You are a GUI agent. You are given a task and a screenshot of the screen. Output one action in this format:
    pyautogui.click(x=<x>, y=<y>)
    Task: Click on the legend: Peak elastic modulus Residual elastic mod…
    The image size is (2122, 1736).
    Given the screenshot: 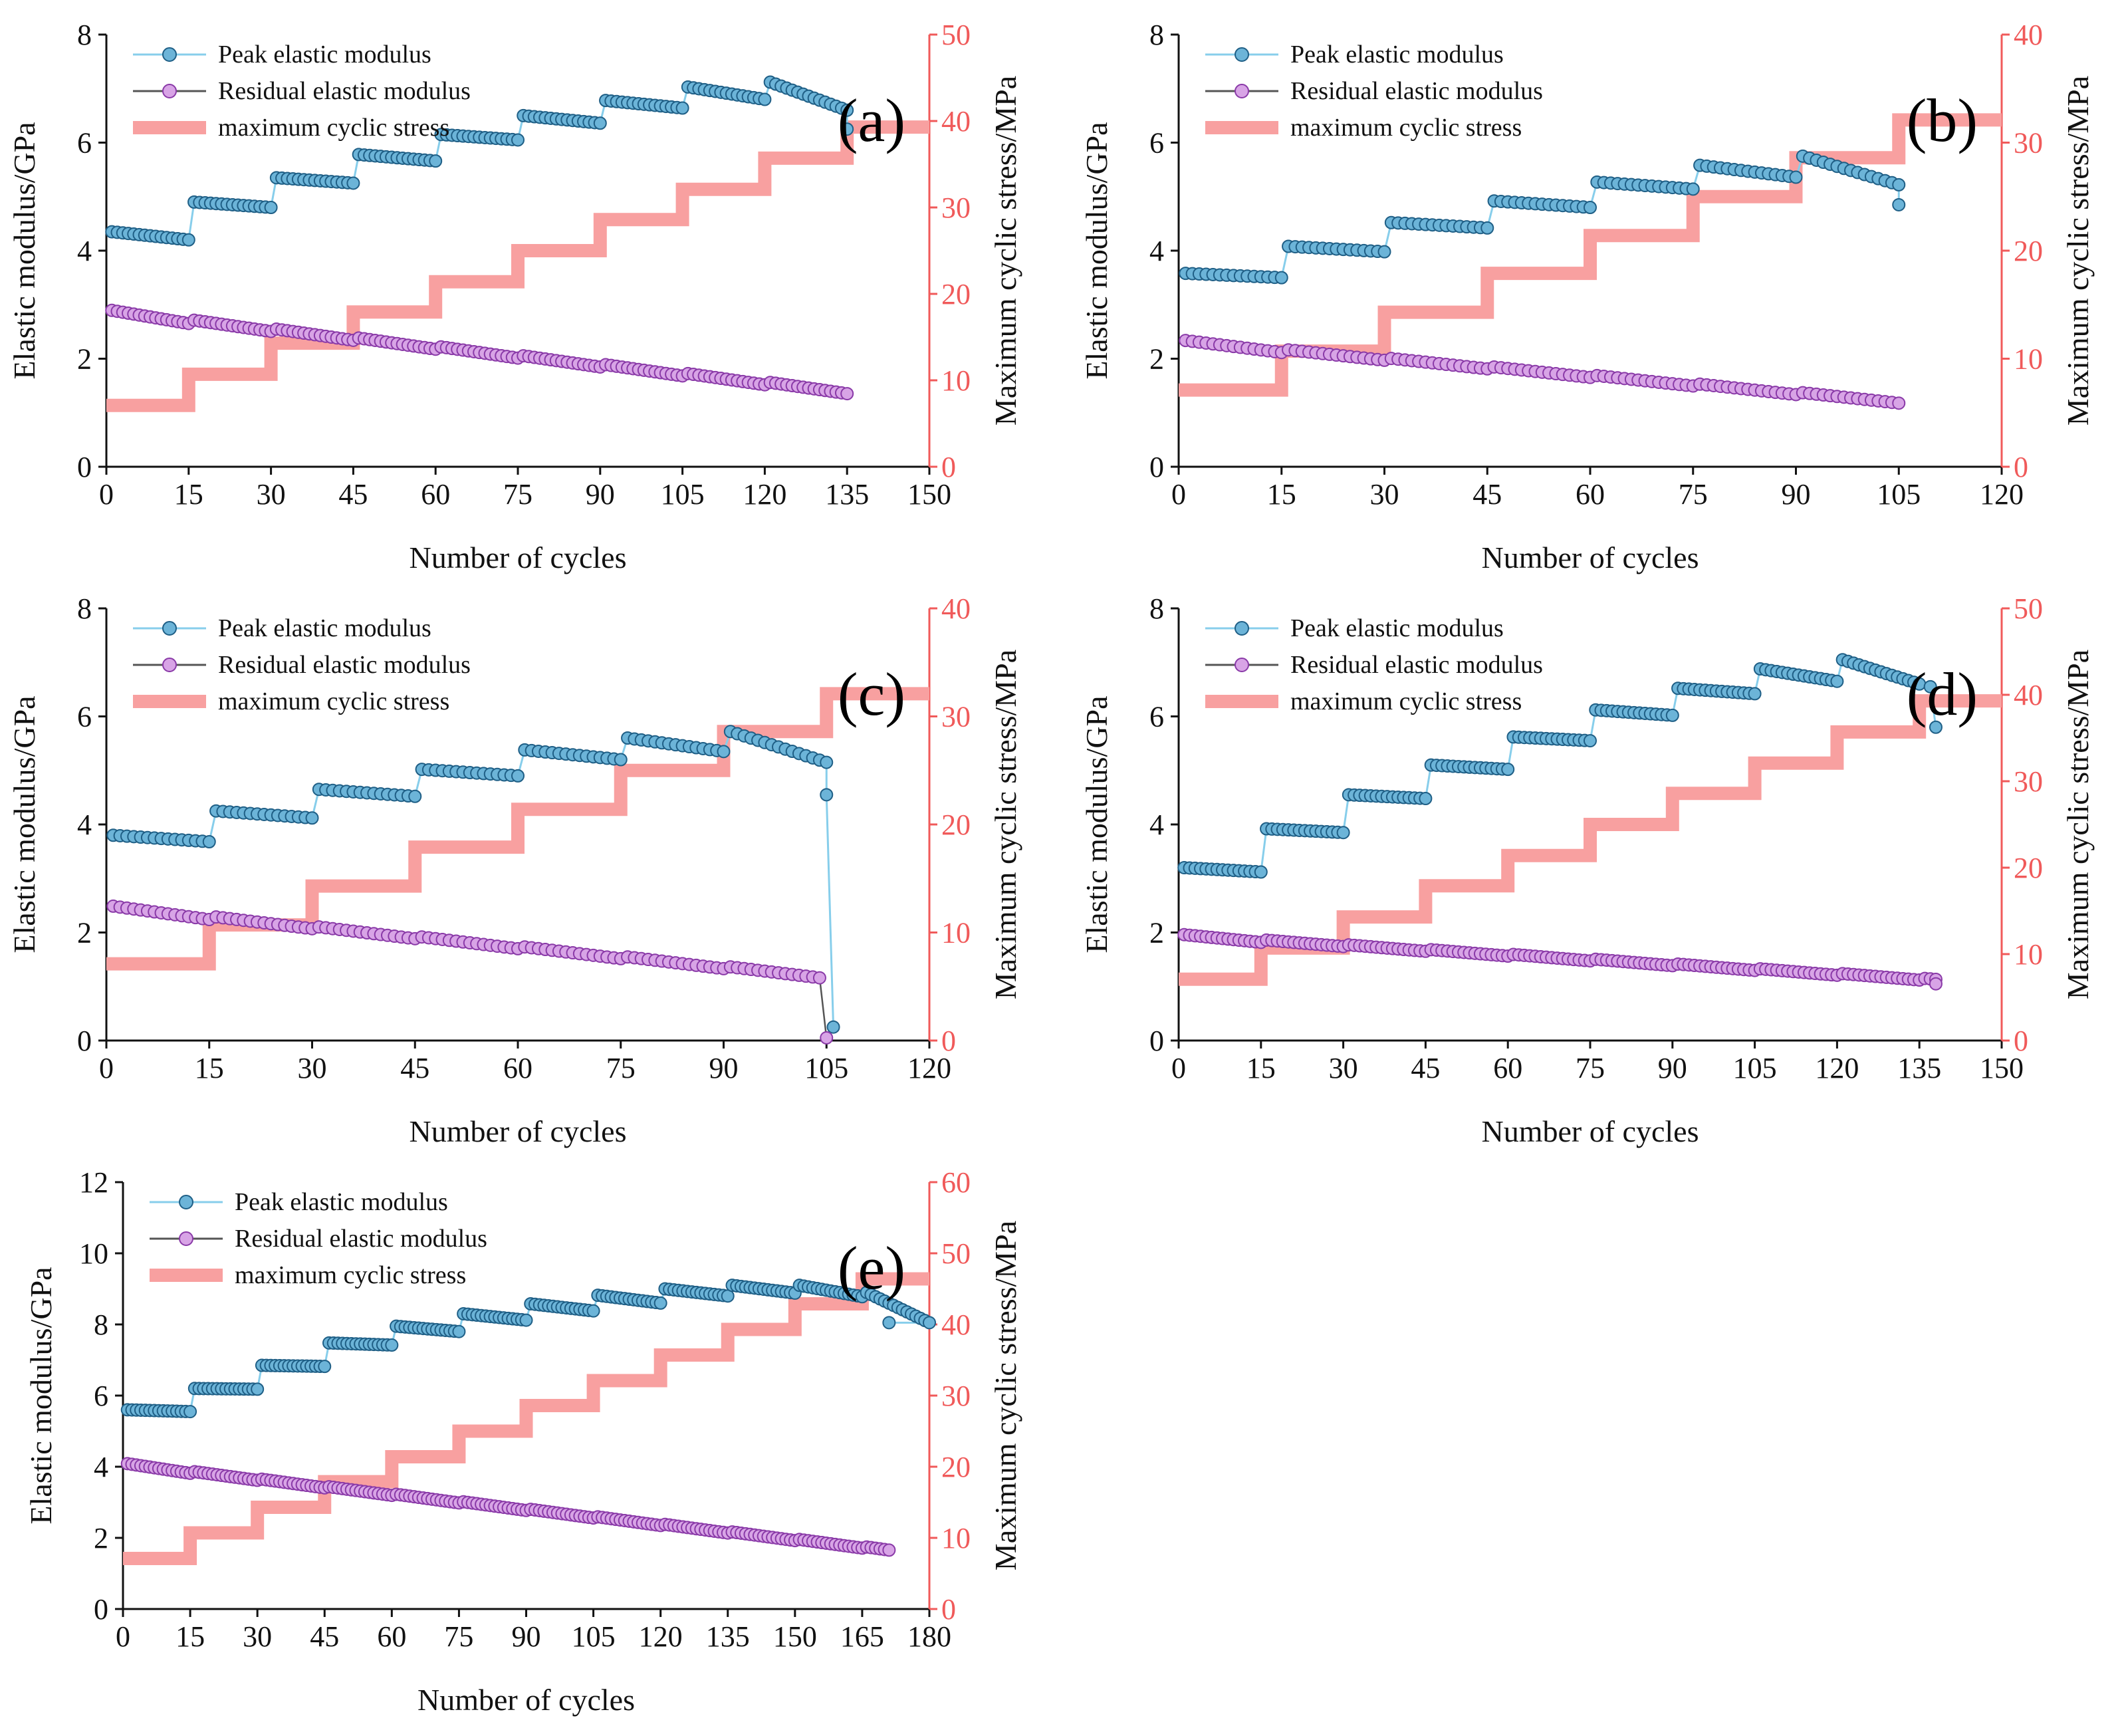 What is the action you would take?
    pyautogui.click(x=1374, y=665)
    